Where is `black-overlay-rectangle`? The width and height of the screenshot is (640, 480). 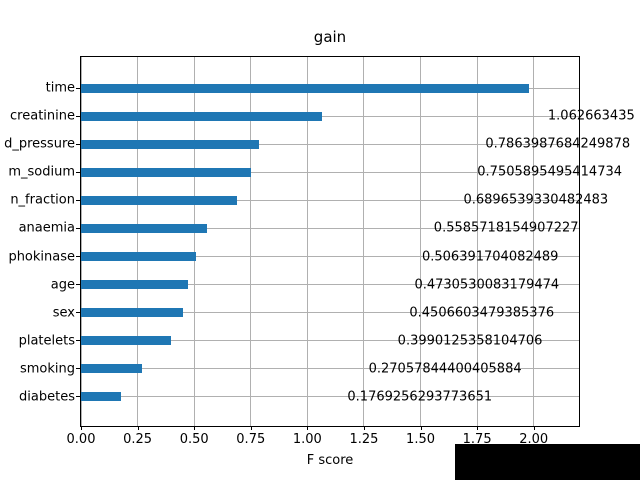 black-overlay-rectangle is located at coordinates (547, 462).